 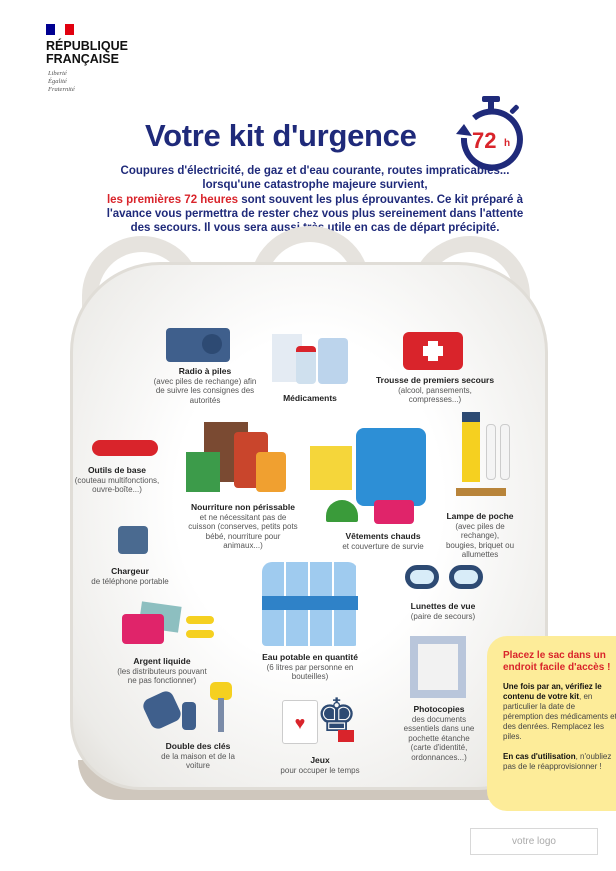 What do you see at coordinates (433, 351) in the screenshot?
I see `first-aid-kit-icon` at bounding box center [433, 351].